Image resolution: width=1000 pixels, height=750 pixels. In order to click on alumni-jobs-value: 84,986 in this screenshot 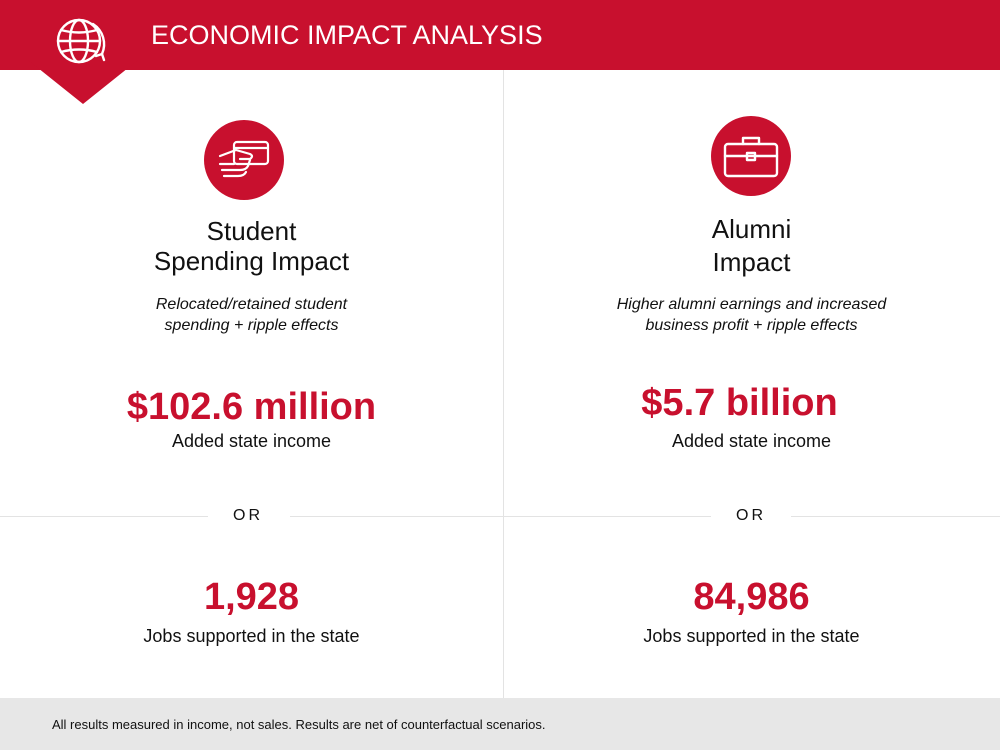, I will do `click(751, 597)`.